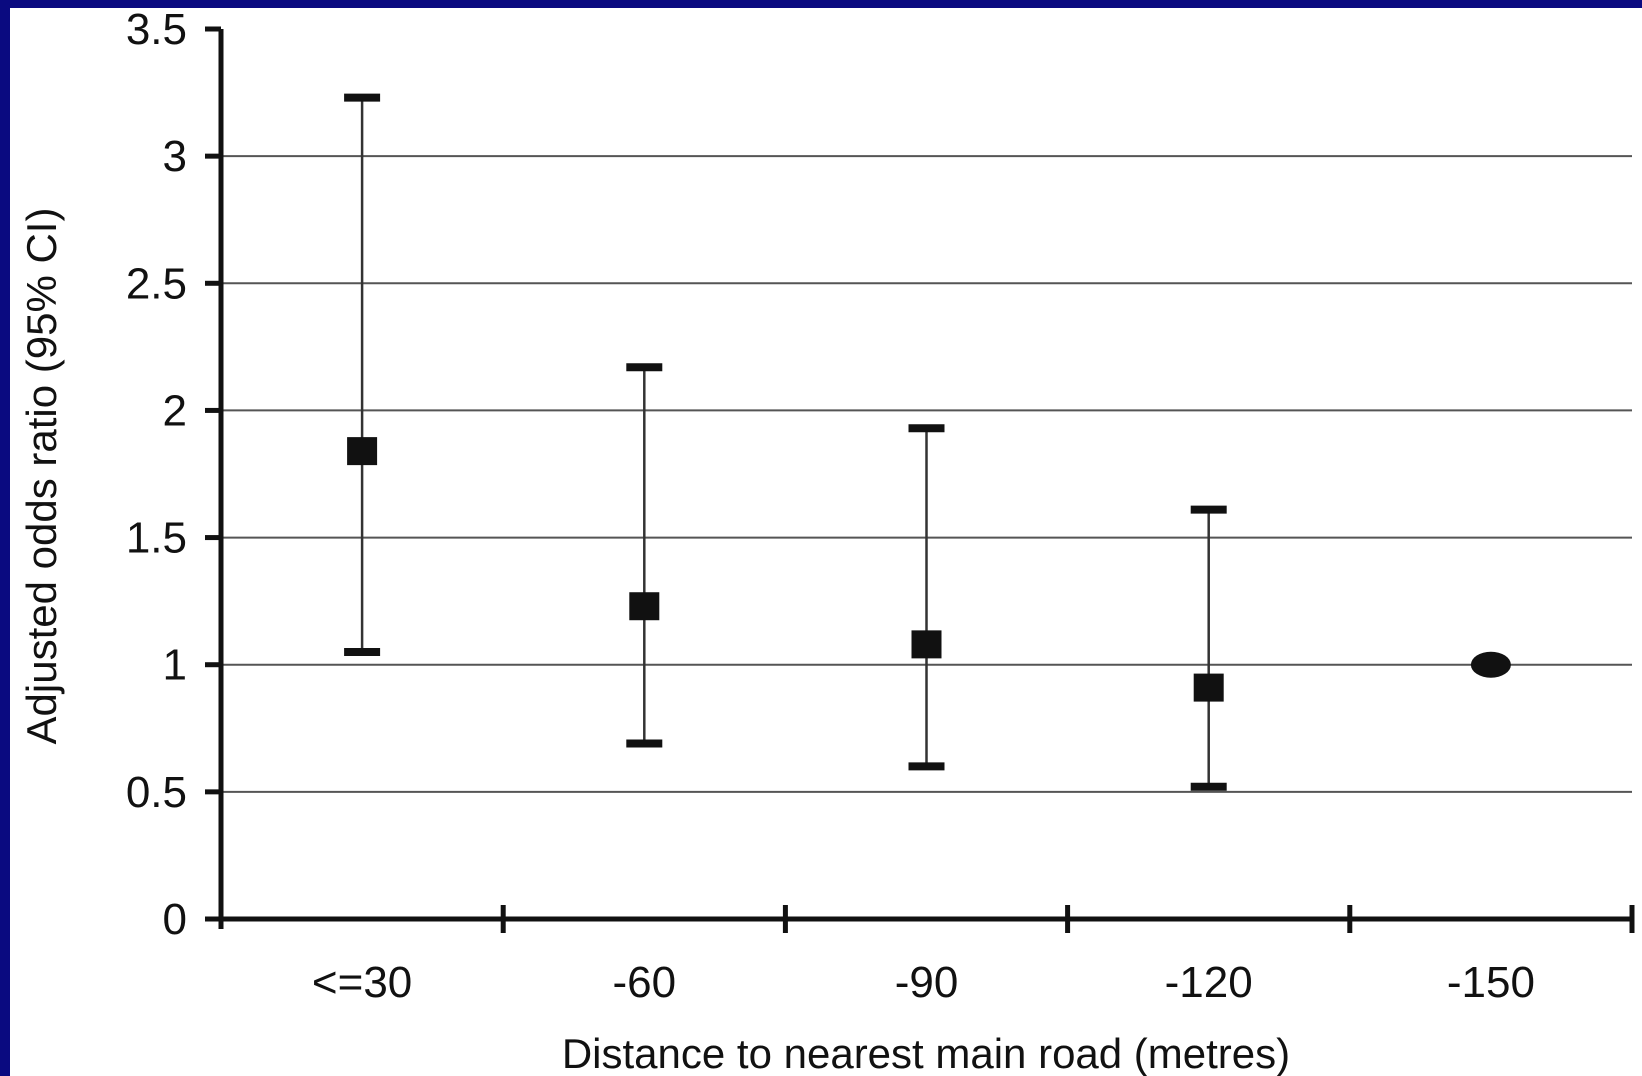 This screenshot has width=1642, height=1076. Describe the element at coordinates (175, 156) in the screenshot. I see `y-tick-label: 3` at that location.